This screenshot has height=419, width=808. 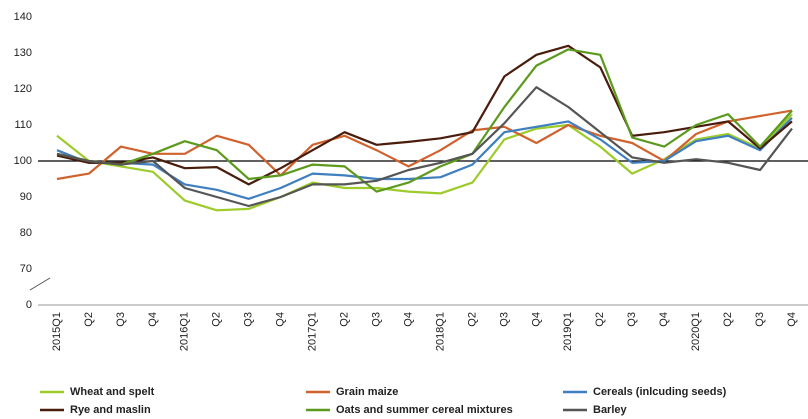 I want to click on break-mark, so click(x=40, y=284).